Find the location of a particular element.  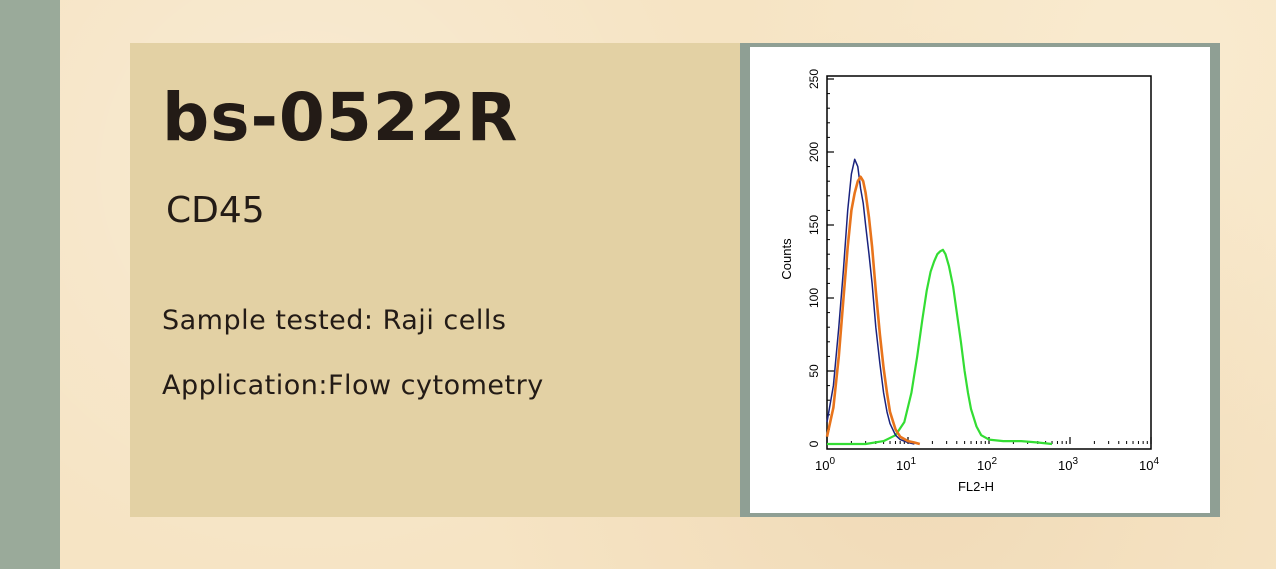

x-tick-label: 10¹ is located at coordinates (906, 464).